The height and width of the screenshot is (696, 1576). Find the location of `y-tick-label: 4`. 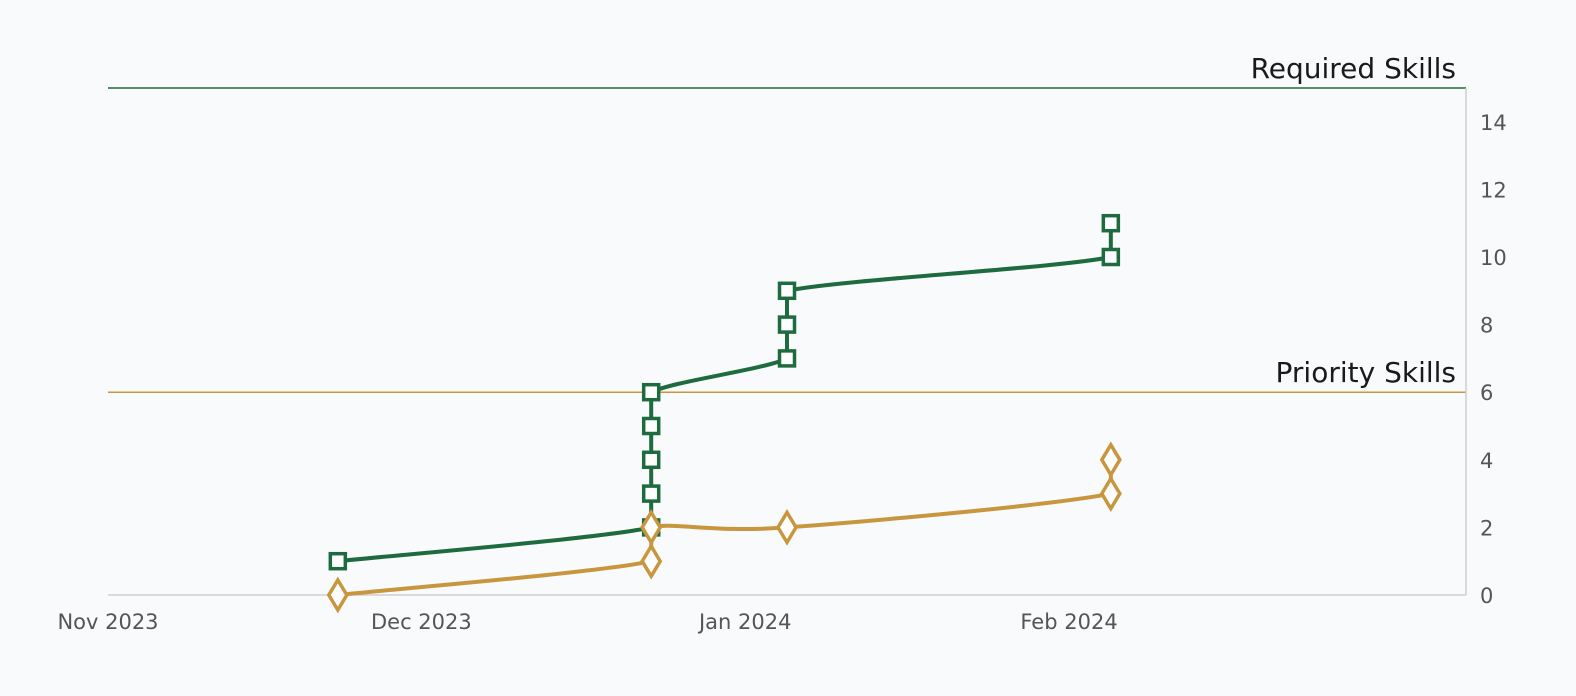

y-tick-label: 4 is located at coordinates (1486, 461).